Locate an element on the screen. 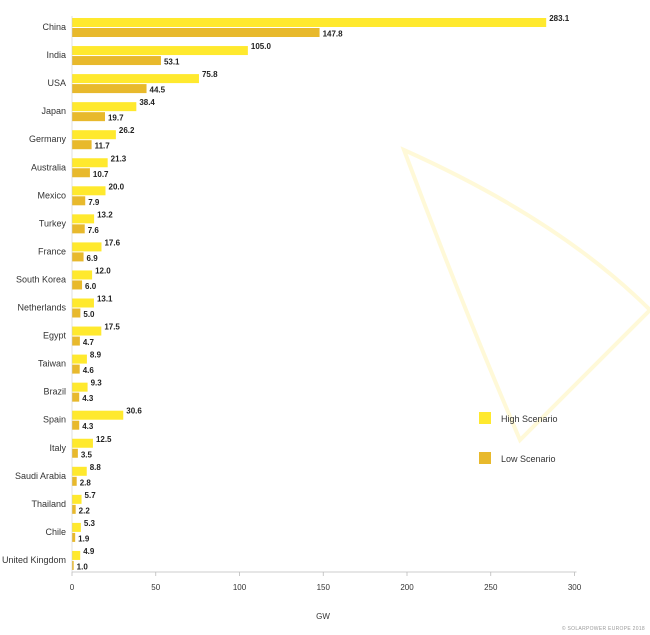 This screenshot has width=650, height=635. category-label-taiwan: Taiwan is located at coordinates (52, 364).